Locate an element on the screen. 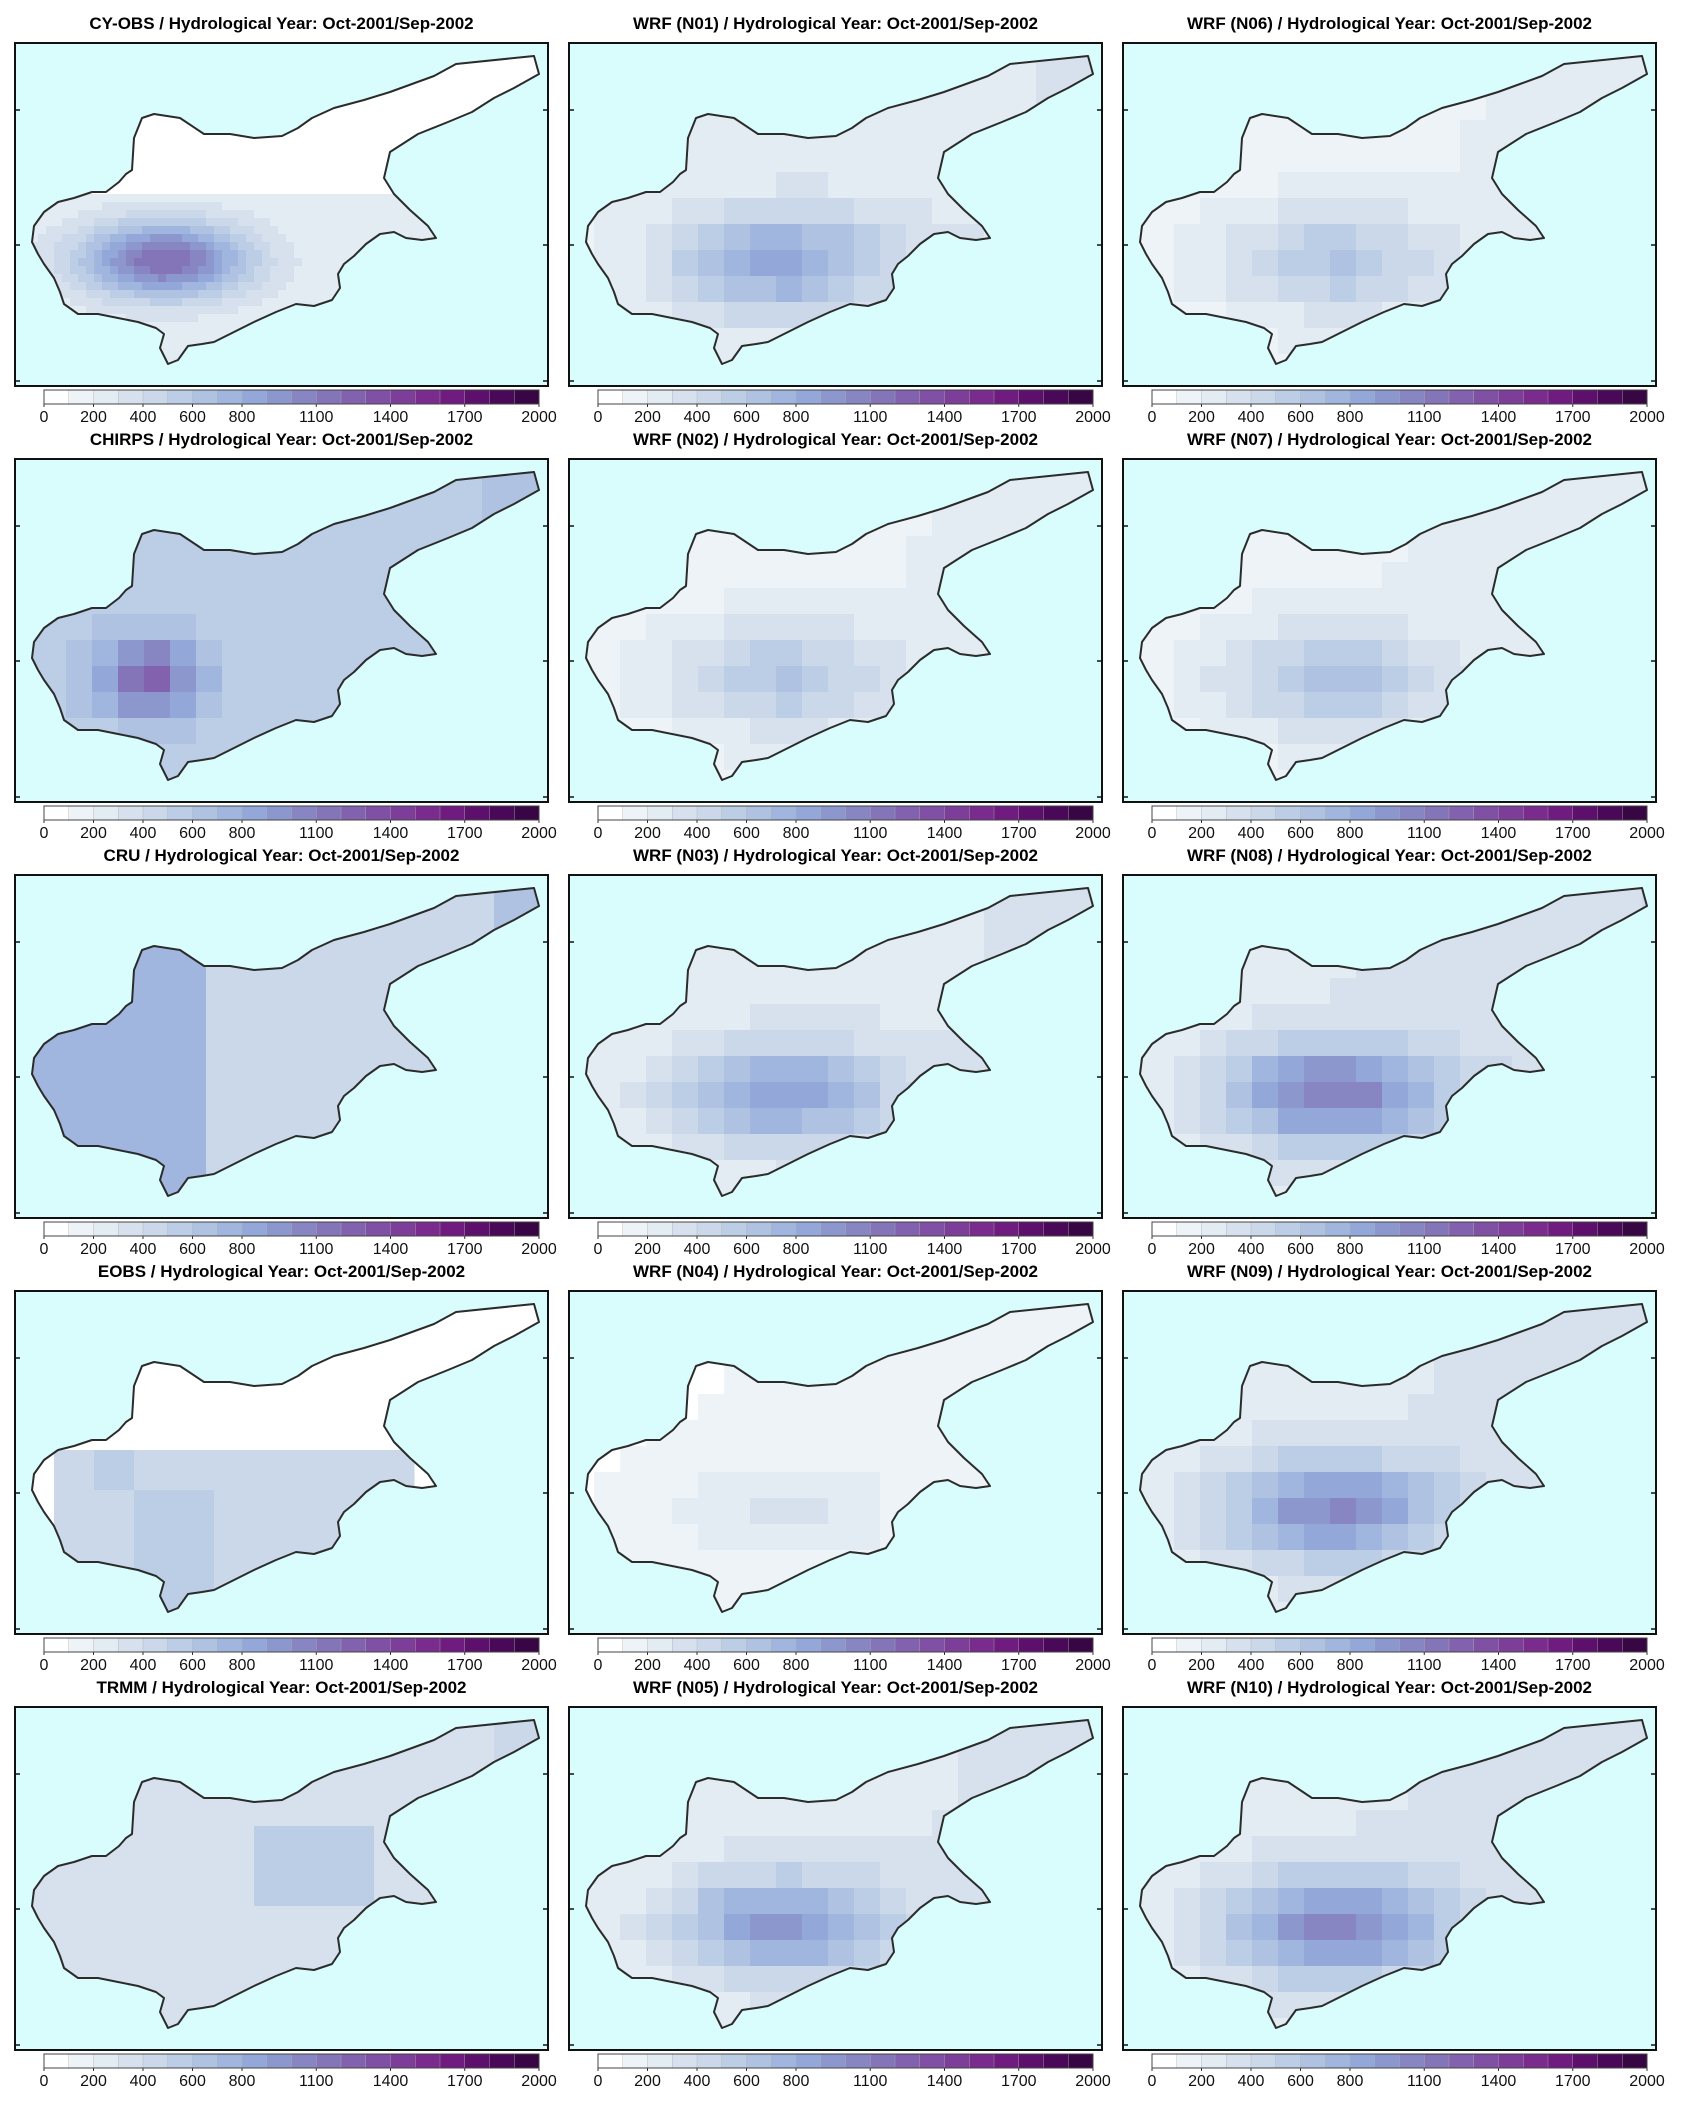 The height and width of the screenshot is (2106, 1683). colorbar-tick-label: 0 is located at coordinates (598, 1249).